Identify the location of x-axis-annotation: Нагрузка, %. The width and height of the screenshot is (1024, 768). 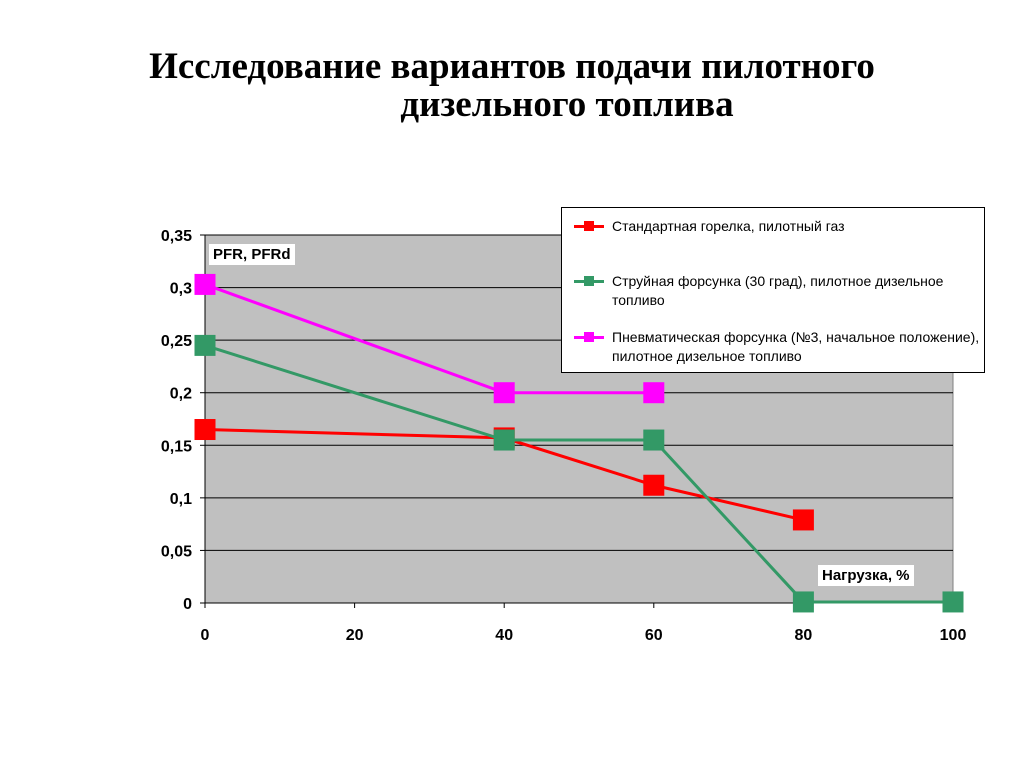
(866, 575).